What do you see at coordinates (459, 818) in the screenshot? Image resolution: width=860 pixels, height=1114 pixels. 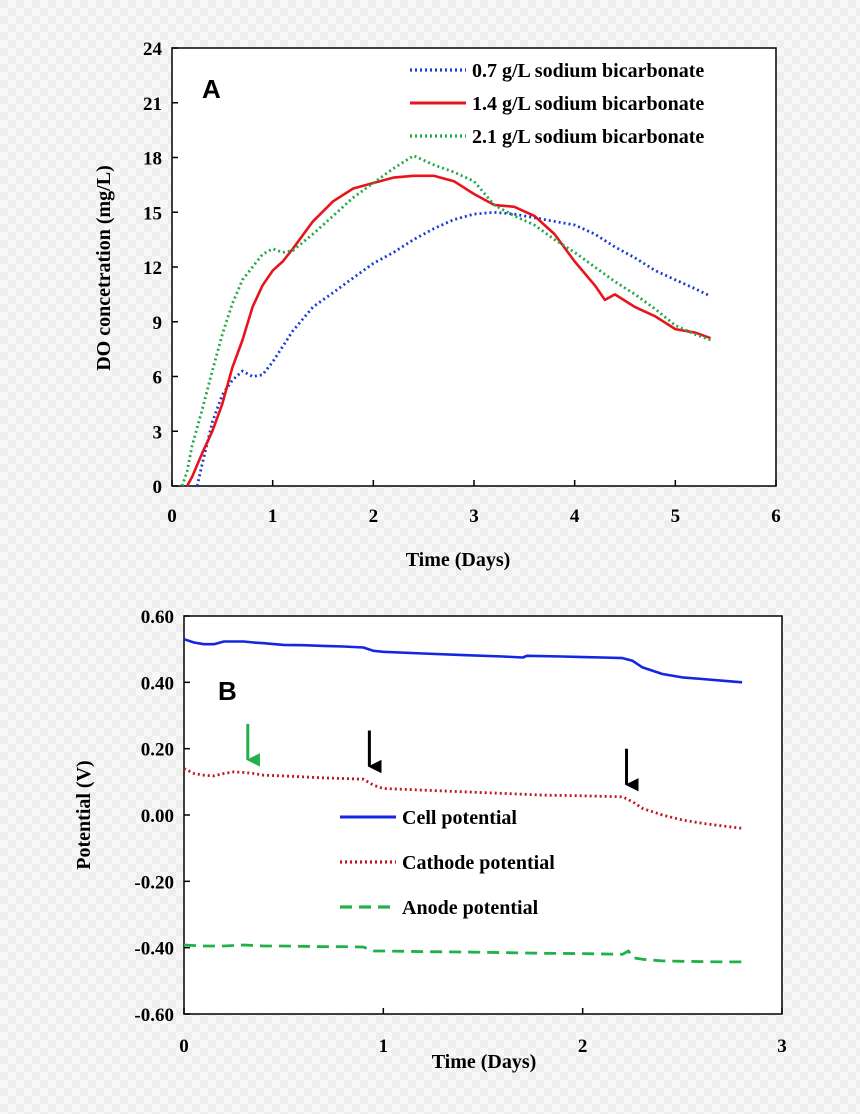 I see `legend-label-1: Cell potential` at bounding box center [459, 818].